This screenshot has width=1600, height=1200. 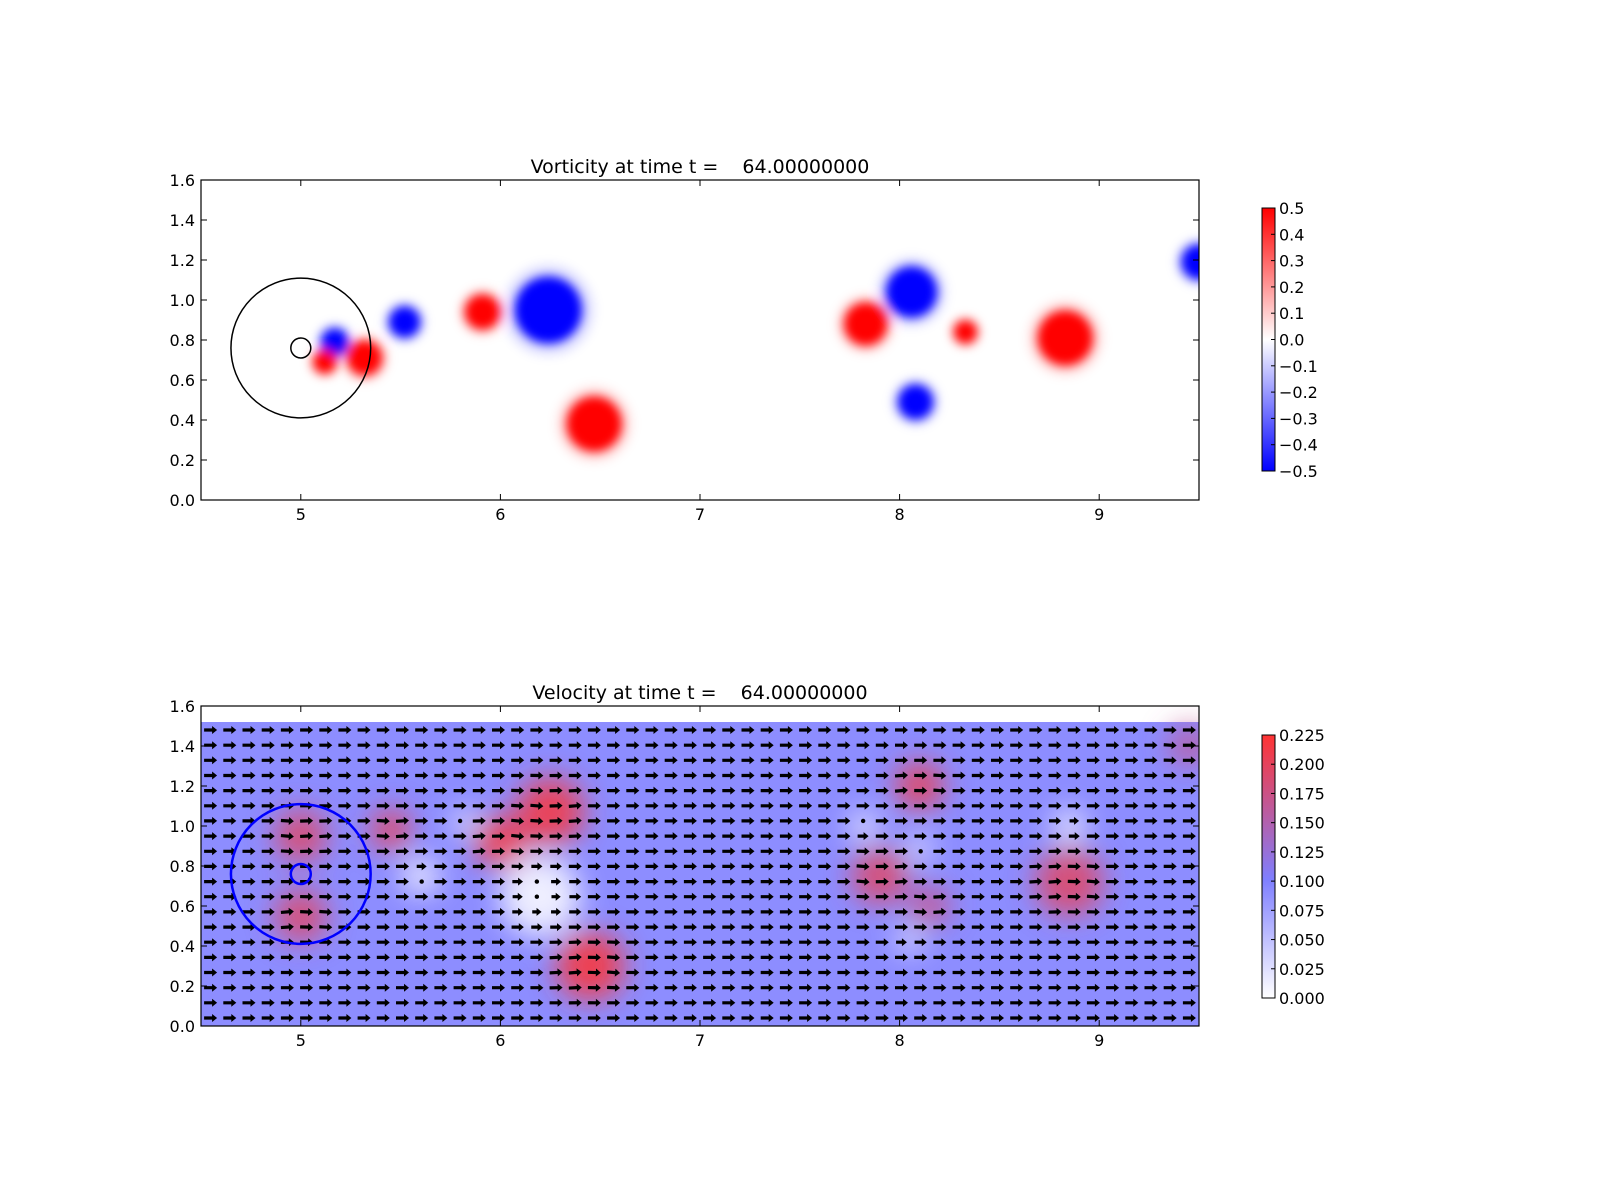 What do you see at coordinates (1302, 823) in the screenshot?
I see `colorbar-tick-label: 0.150` at bounding box center [1302, 823].